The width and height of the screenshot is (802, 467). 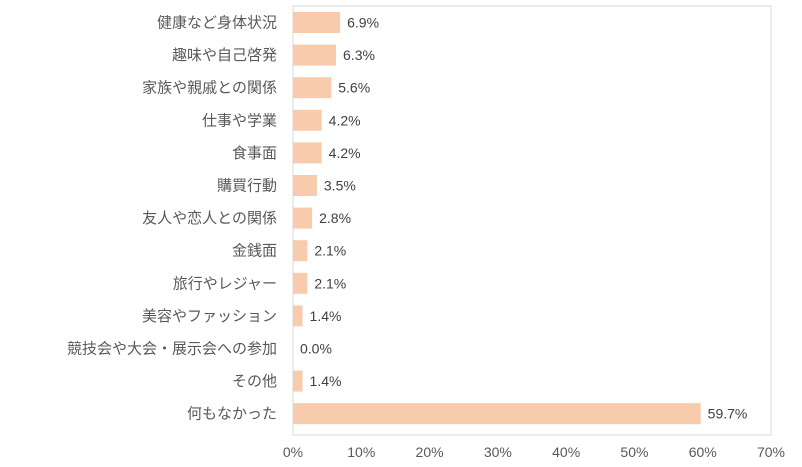 I want to click on value-label: 5.6%, so click(x=354, y=88).